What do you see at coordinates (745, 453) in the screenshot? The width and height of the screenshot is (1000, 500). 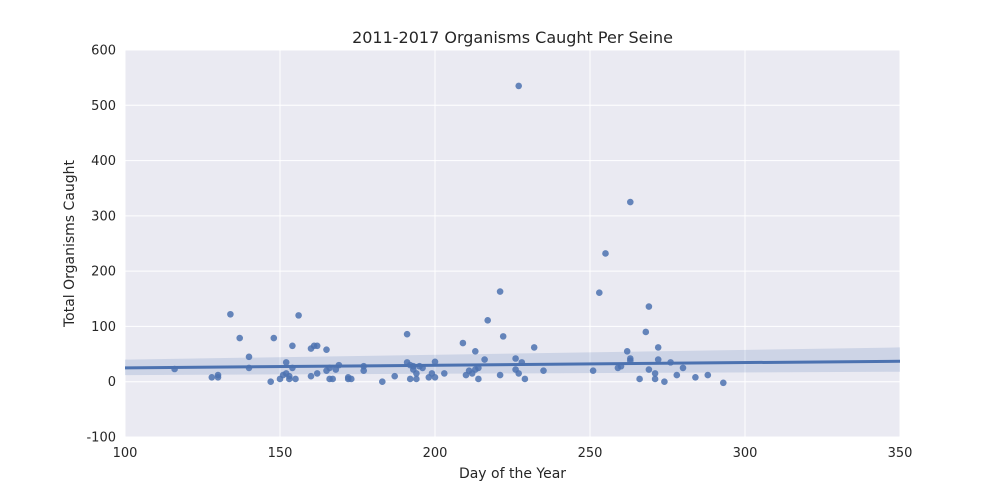 I see `x-tick-label: 300` at bounding box center [745, 453].